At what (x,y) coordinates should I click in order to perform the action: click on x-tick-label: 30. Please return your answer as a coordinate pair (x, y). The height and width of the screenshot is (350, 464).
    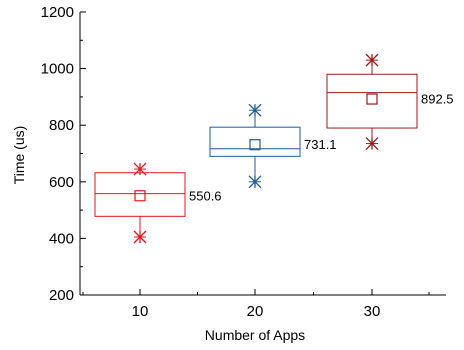
    Looking at the image, I should click on (372, 311).